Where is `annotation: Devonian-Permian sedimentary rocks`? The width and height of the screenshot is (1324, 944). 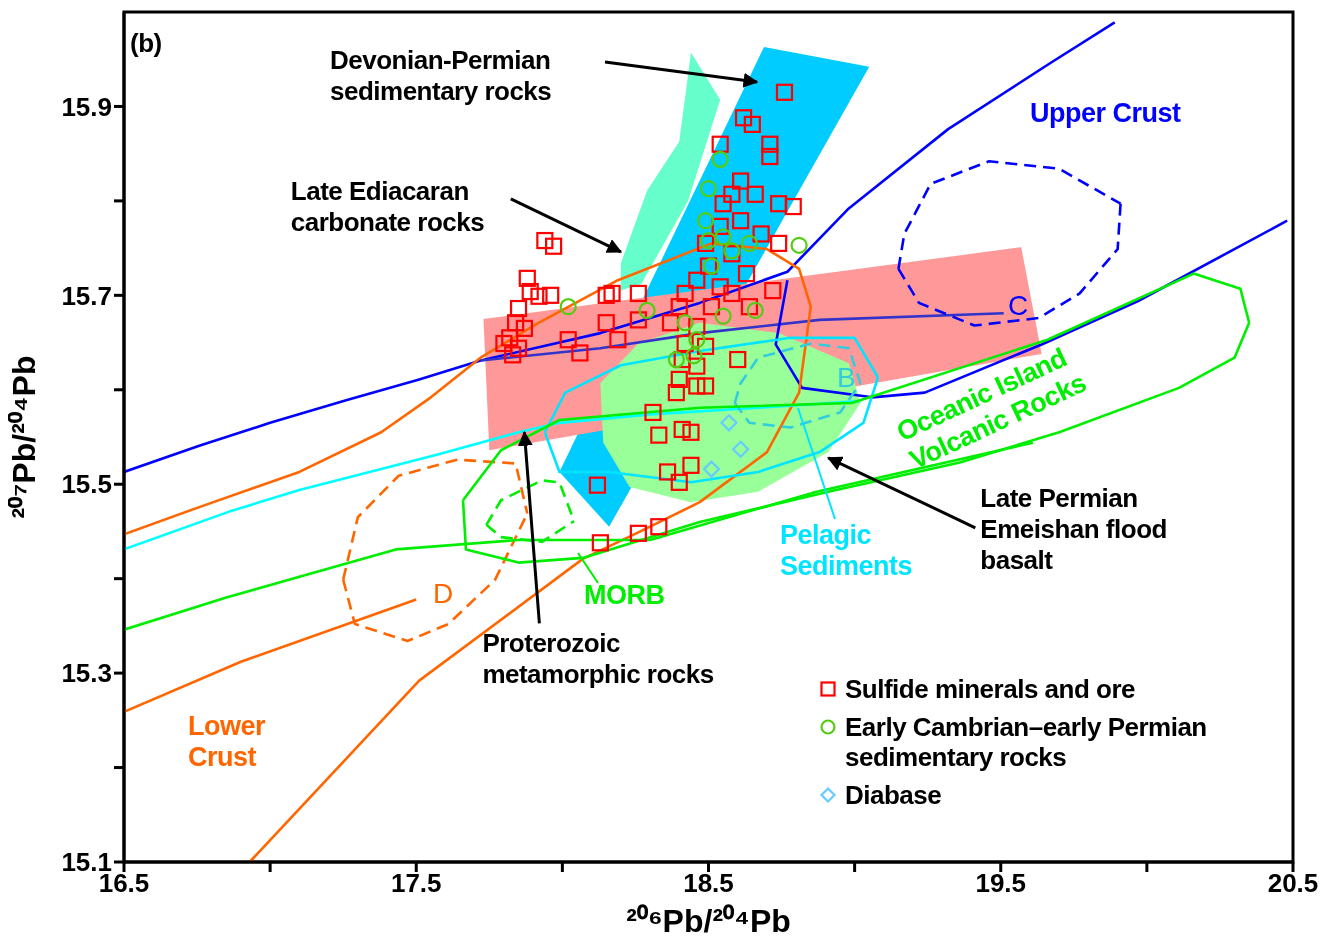 annotation: Devonian-Permian sedimentary rocks is located at coordinates (441, 76).